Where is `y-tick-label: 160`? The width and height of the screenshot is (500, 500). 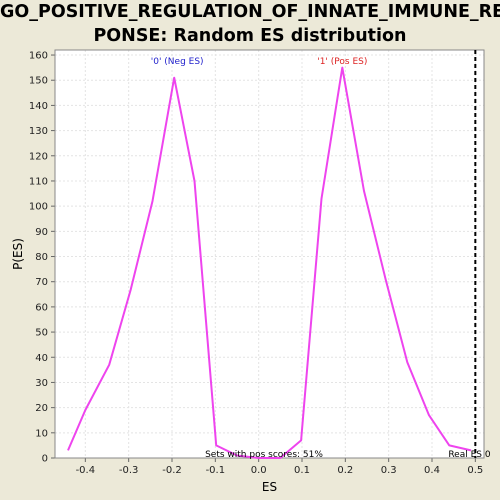
y-tick-label: 160 is located at coordinates (38, 56).